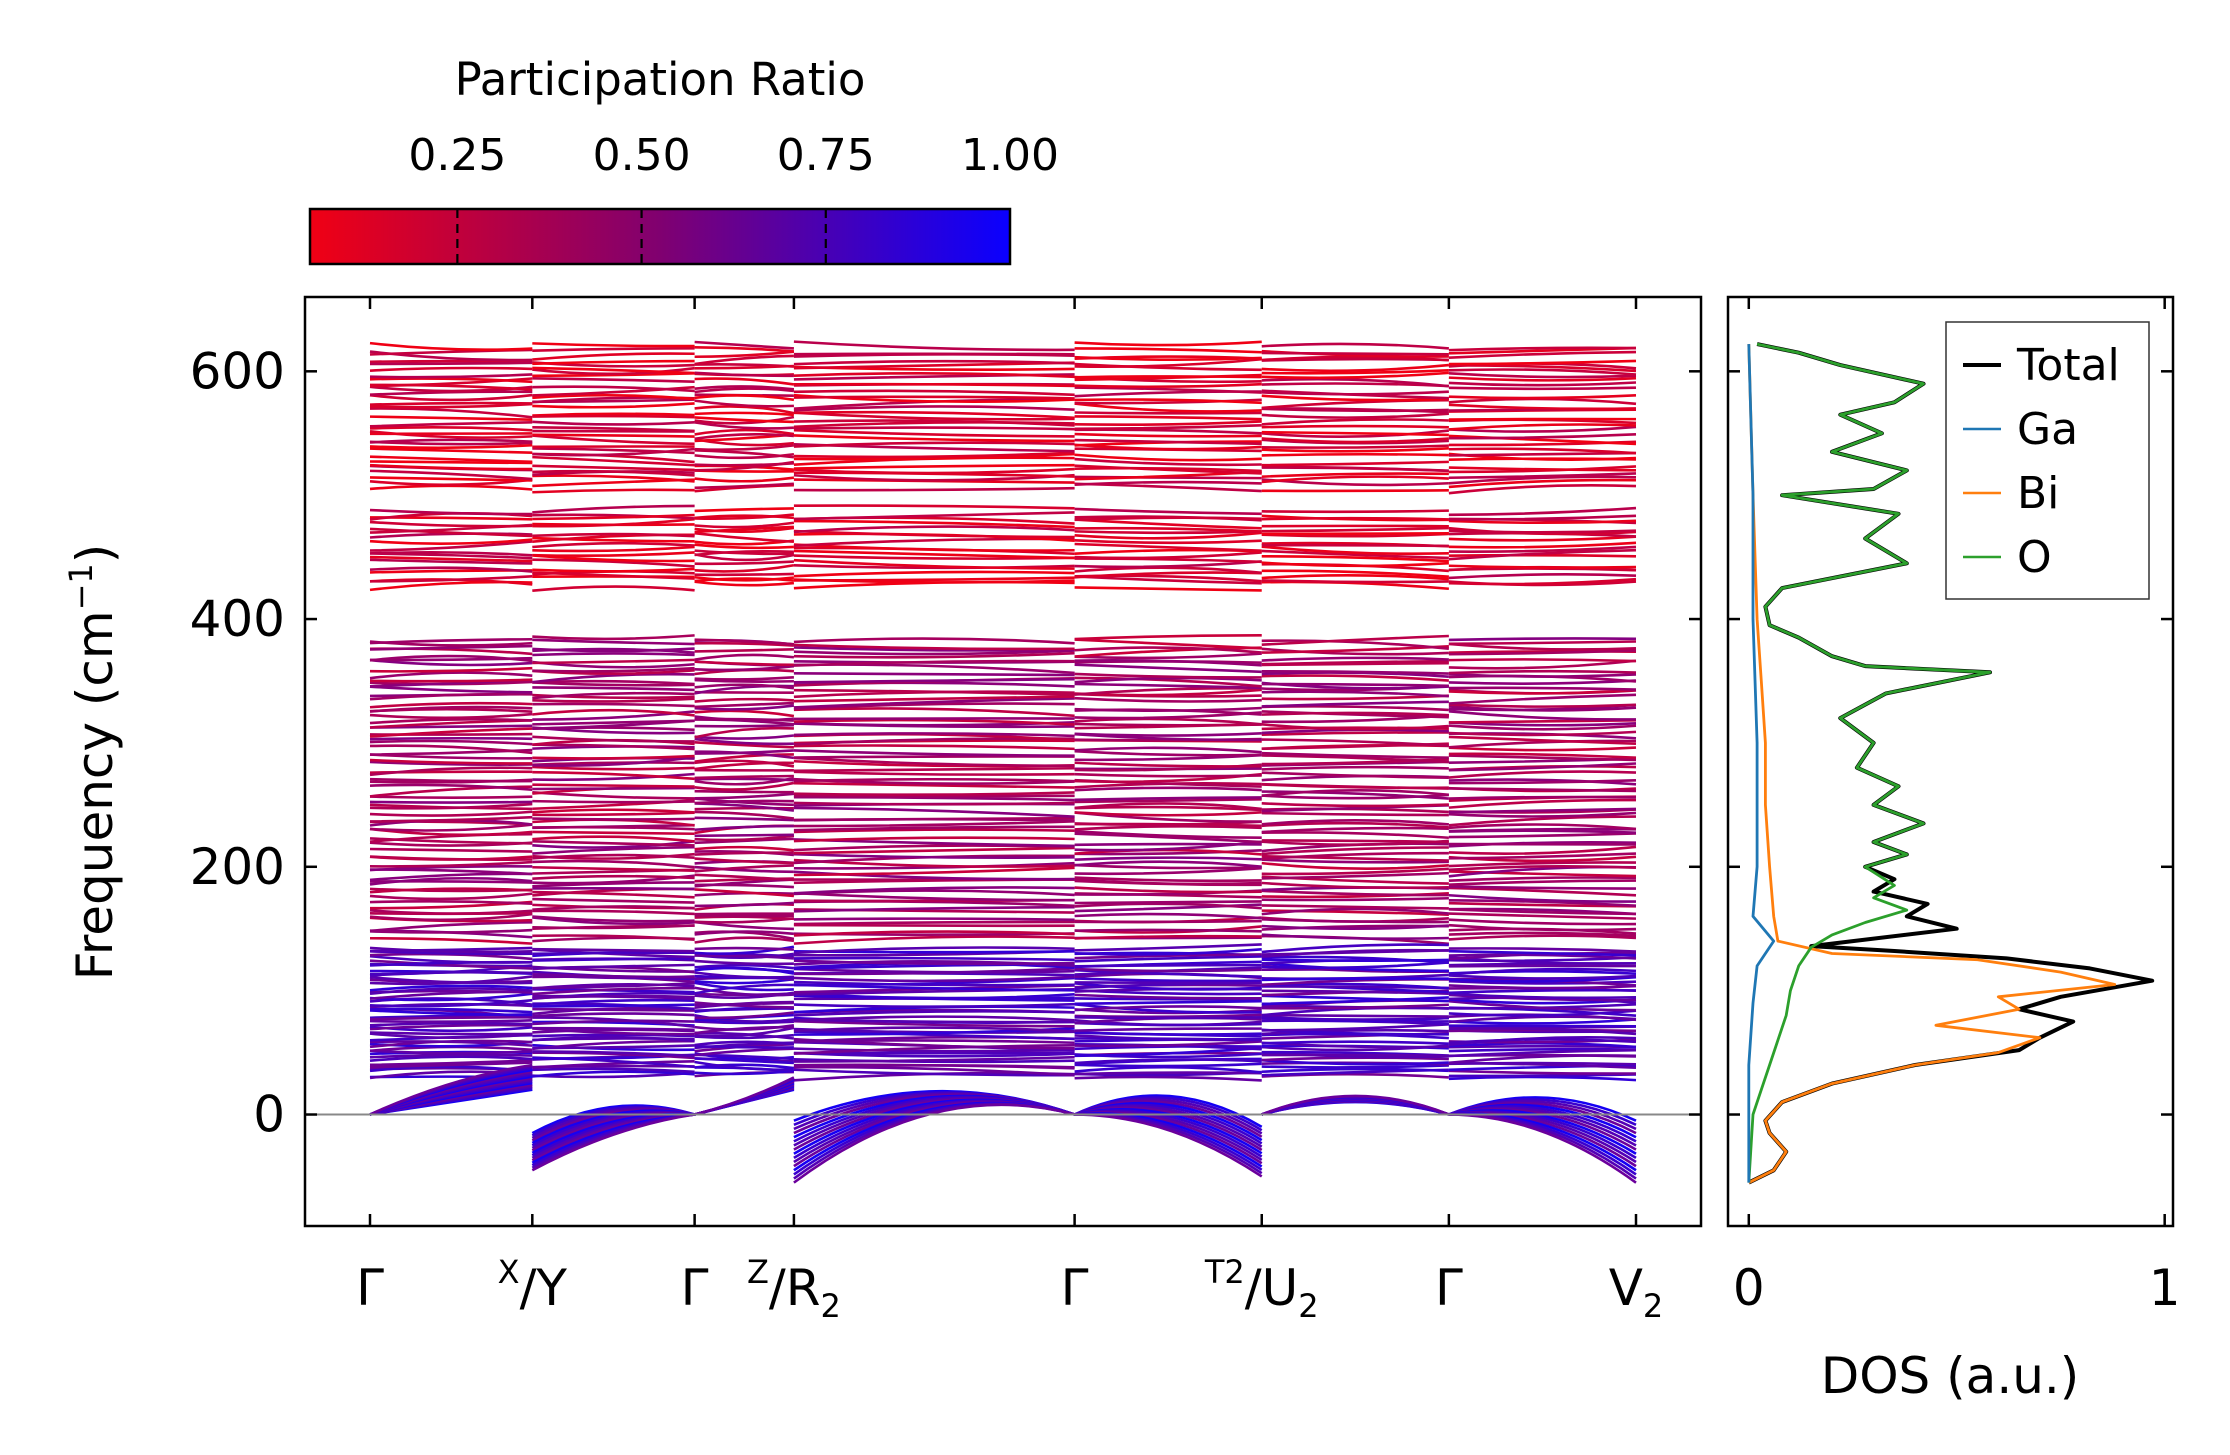 This screenshot has height=1455, width=2230. What do you see at coordinates (533, 1285) in the screenshot?
I see `k-point-label: X/Y` at bounding box center [533, 1285].